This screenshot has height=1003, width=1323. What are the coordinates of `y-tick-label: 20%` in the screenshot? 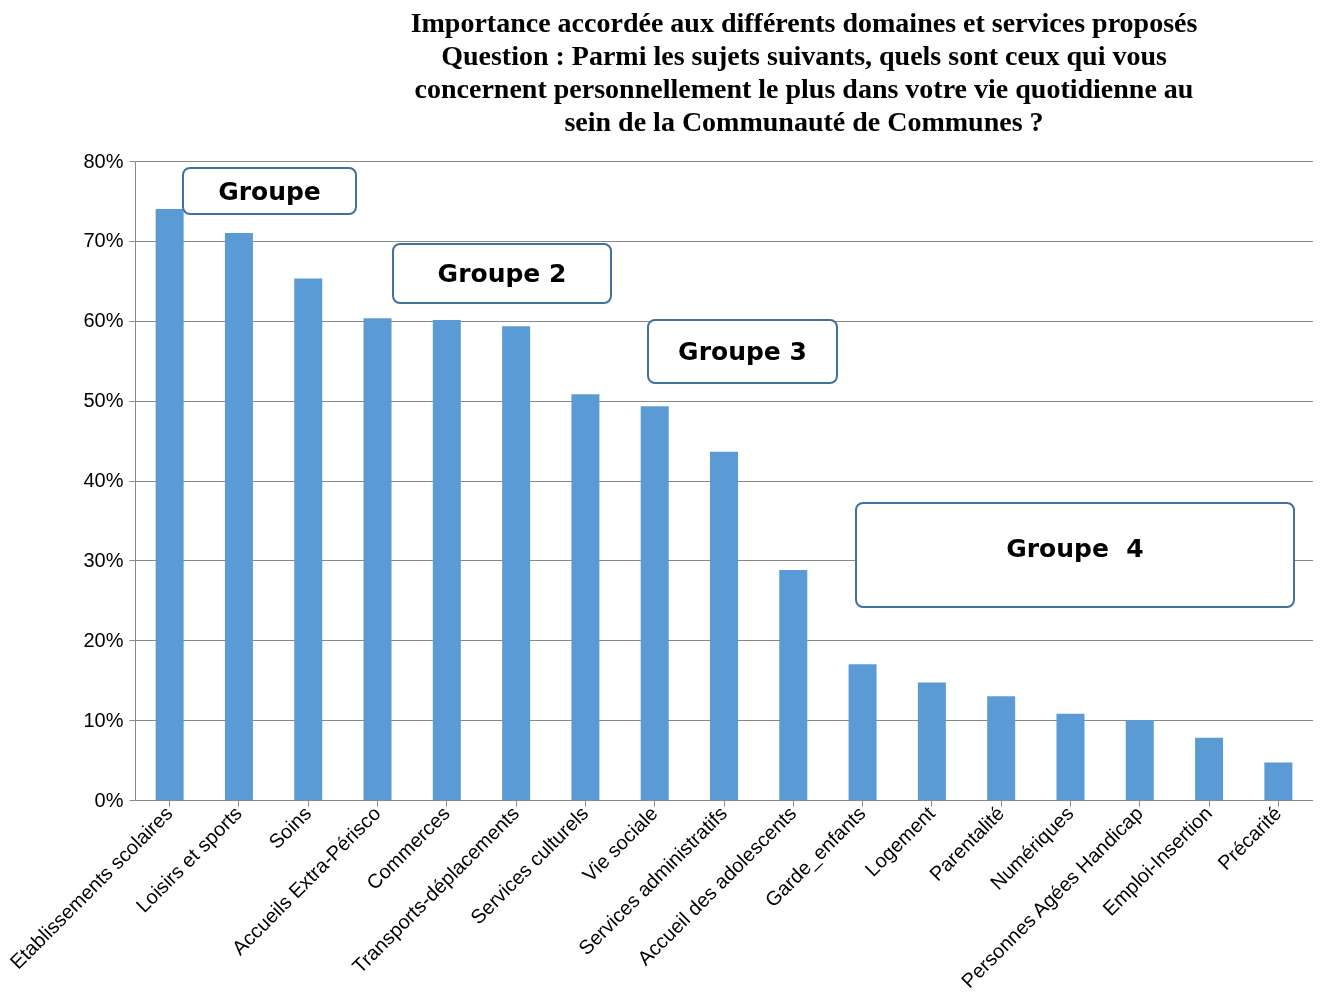 It's located at (103, 639).